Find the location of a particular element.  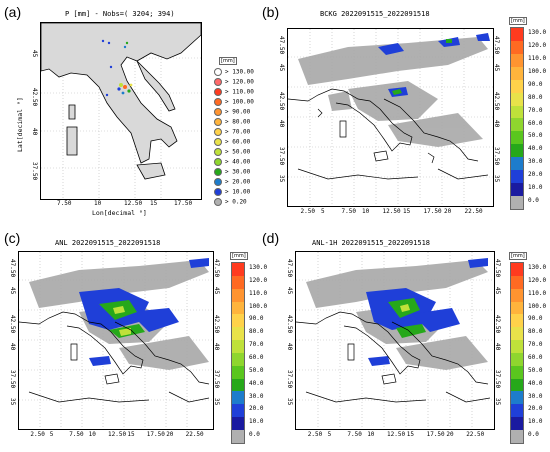

ytick-right-b: 35 is located at coordinates (496, 179).